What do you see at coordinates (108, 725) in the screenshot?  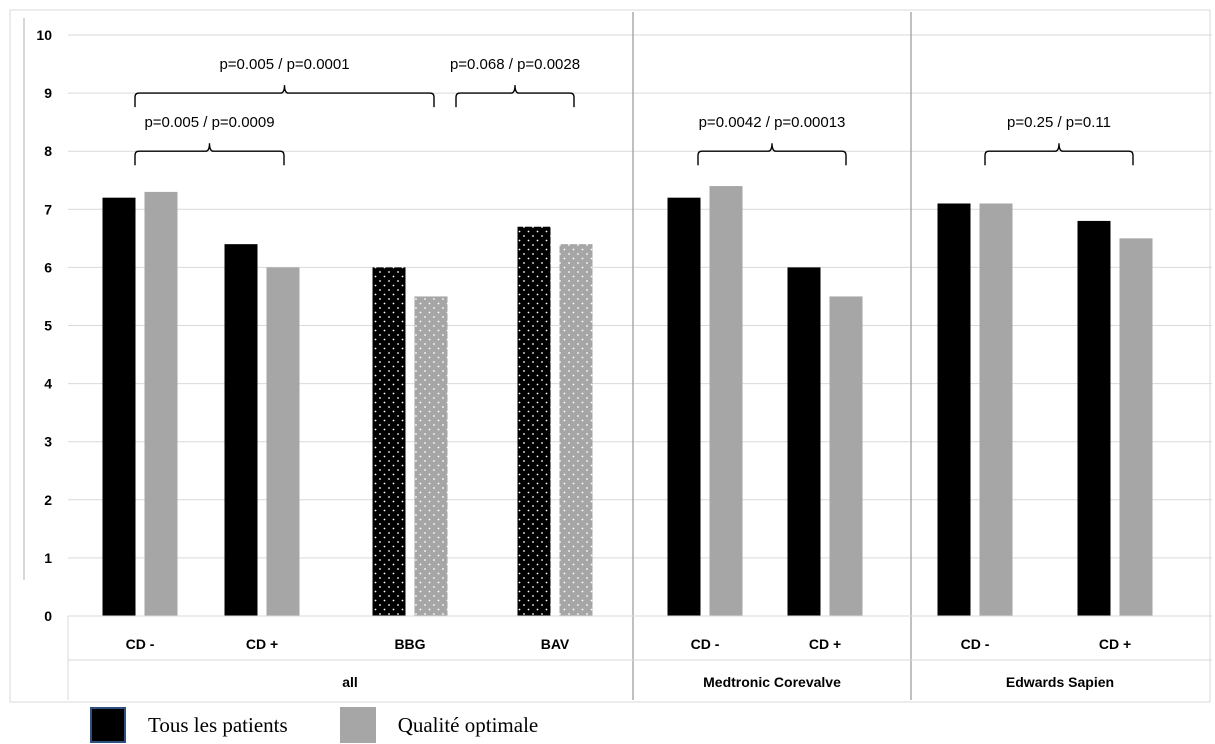 I see `legend-swatch-black` at bounding box center [108, 725].